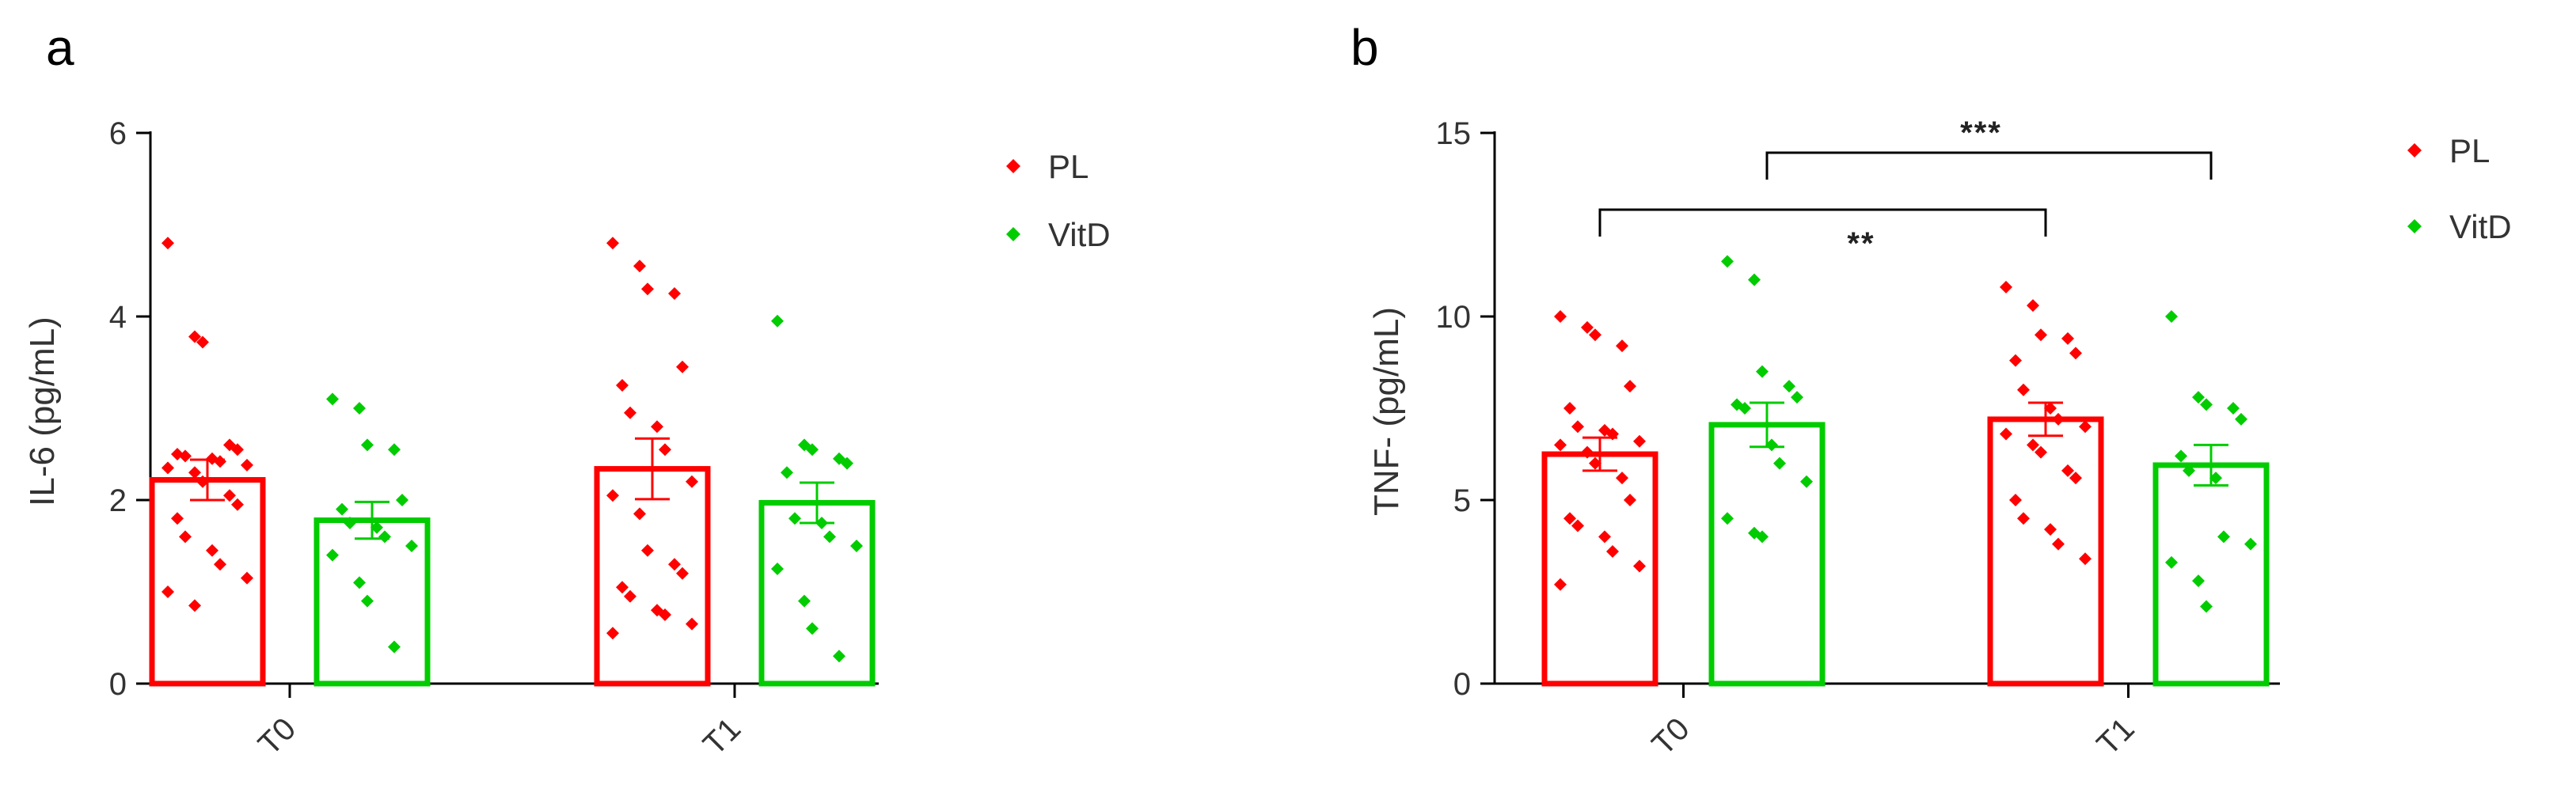  I want to click on y-axis-title: IL-6 (pg/mL), so click(43, 411).